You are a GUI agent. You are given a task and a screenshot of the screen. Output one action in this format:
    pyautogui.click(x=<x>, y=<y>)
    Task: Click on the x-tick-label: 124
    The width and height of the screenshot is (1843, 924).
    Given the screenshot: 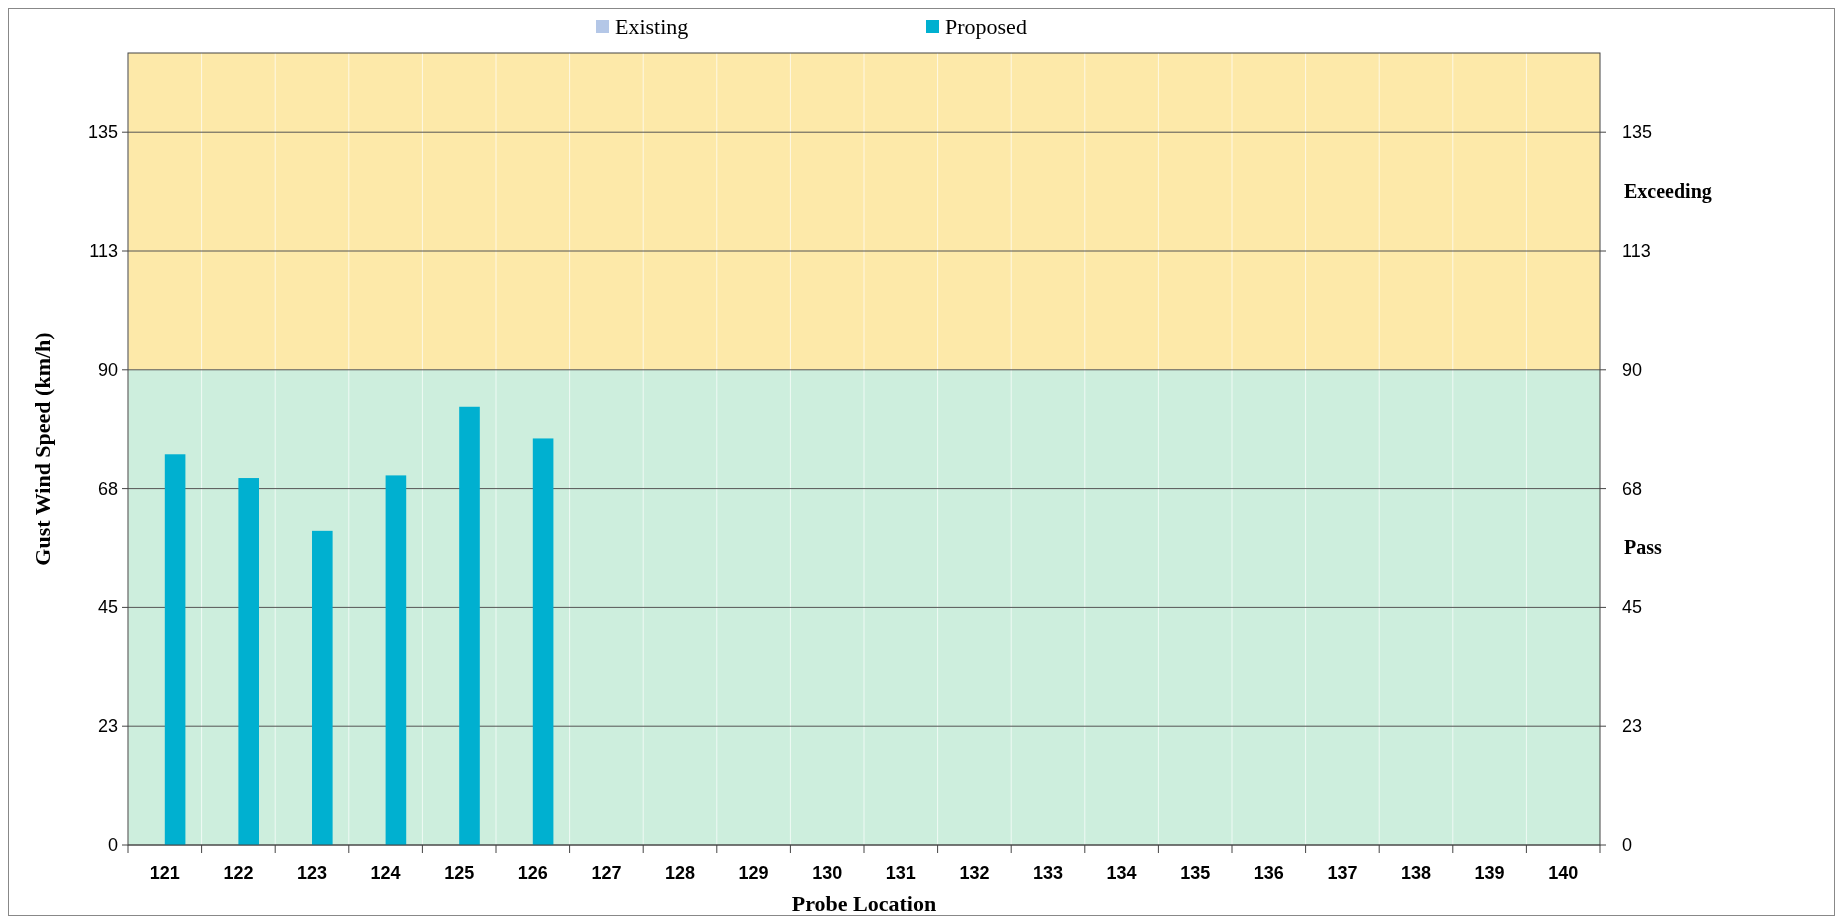 What is the action you would take?
    pyautogui.click(x=385, y=873)
    